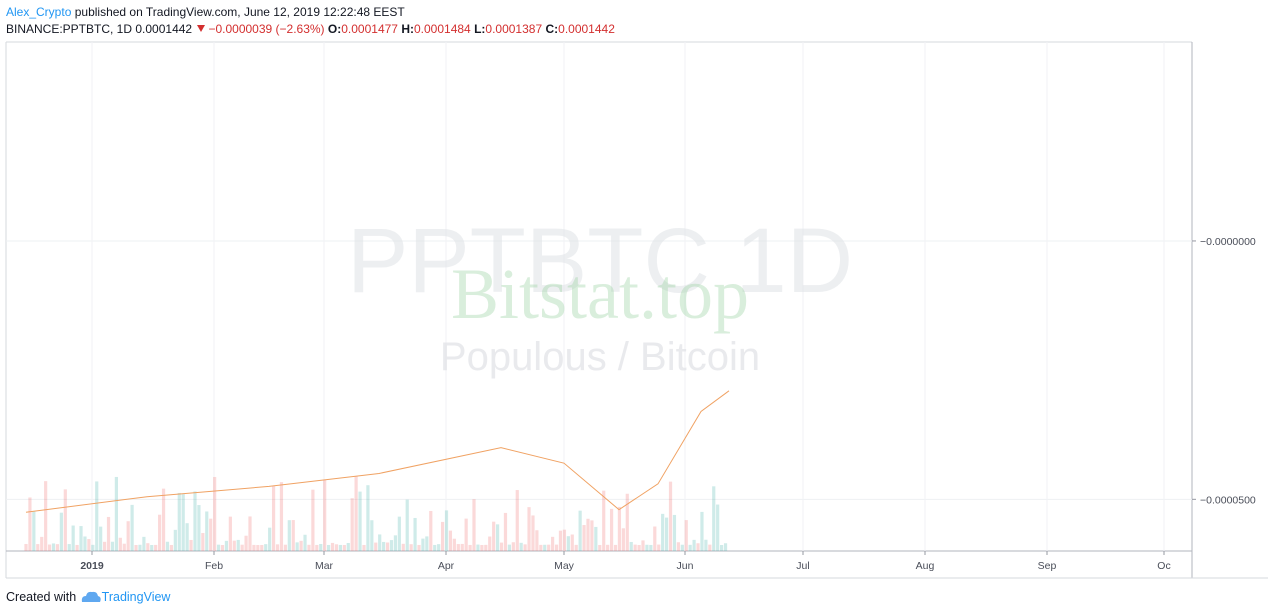 The width and height of the screenshot is (1274, 615). Describe the element at coordinates (324, 566) in the screenshot. I see `x-tick-label: Mar` at that location.